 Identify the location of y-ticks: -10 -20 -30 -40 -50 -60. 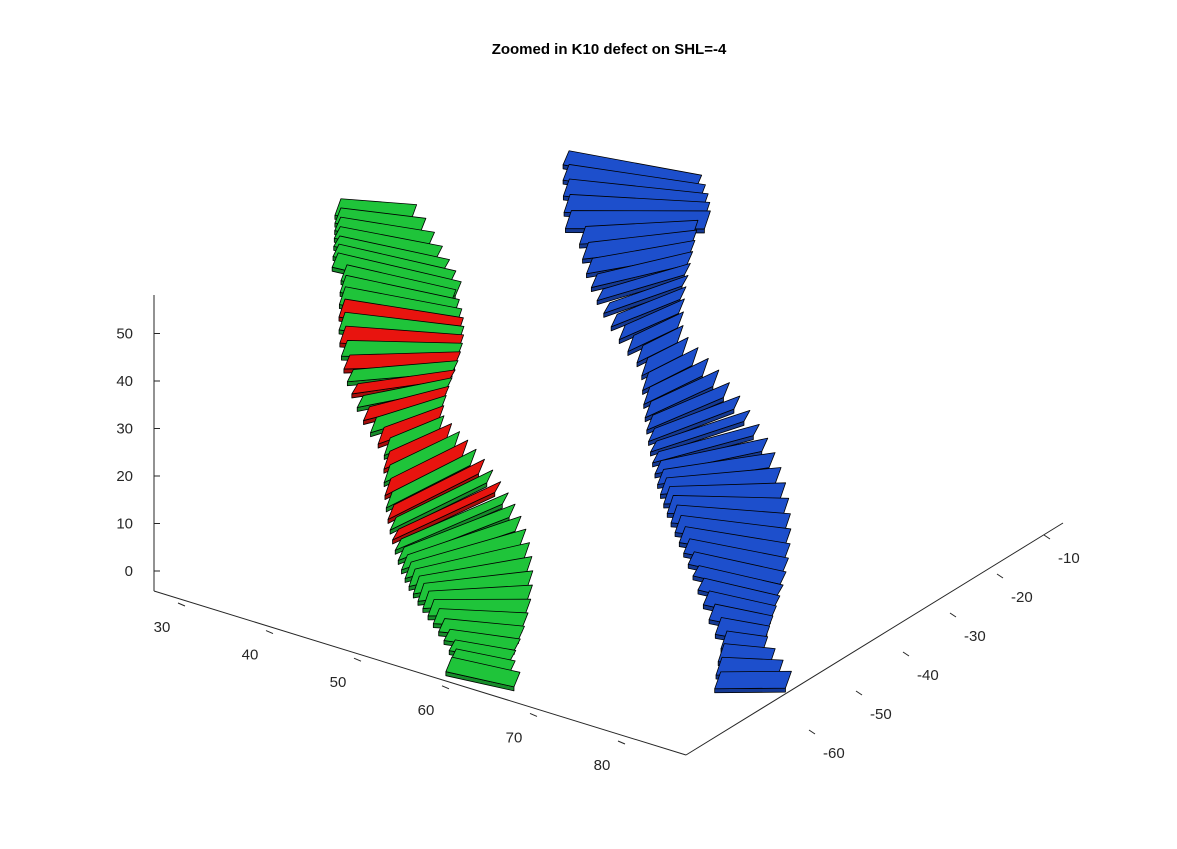
(944, 648).